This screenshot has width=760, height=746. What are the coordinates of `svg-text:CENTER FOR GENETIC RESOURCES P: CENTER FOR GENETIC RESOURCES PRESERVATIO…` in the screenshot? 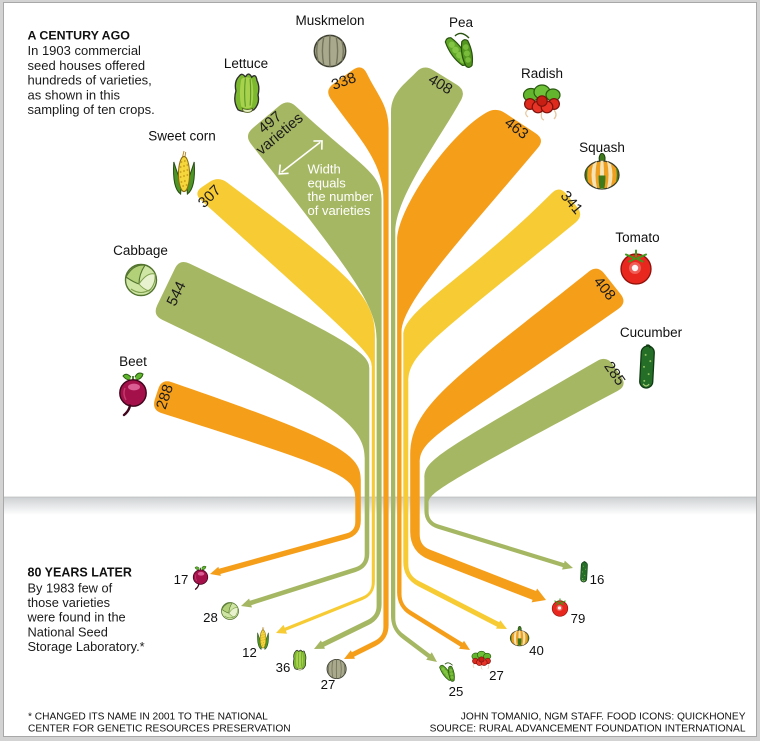 It's located at (159, 729).